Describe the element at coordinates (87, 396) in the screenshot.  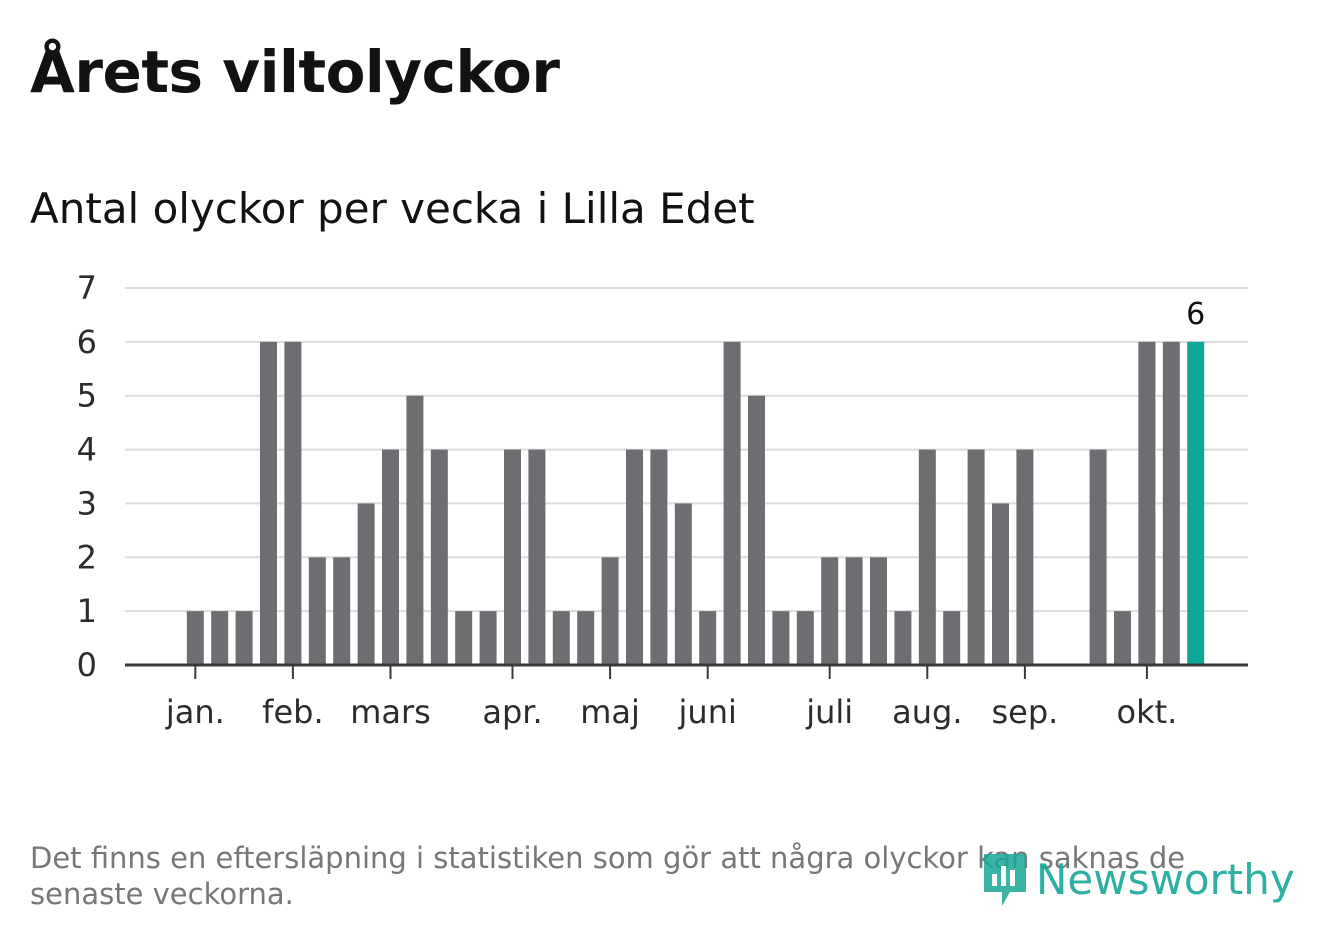
I see `y-tick-label: 5` at that location.